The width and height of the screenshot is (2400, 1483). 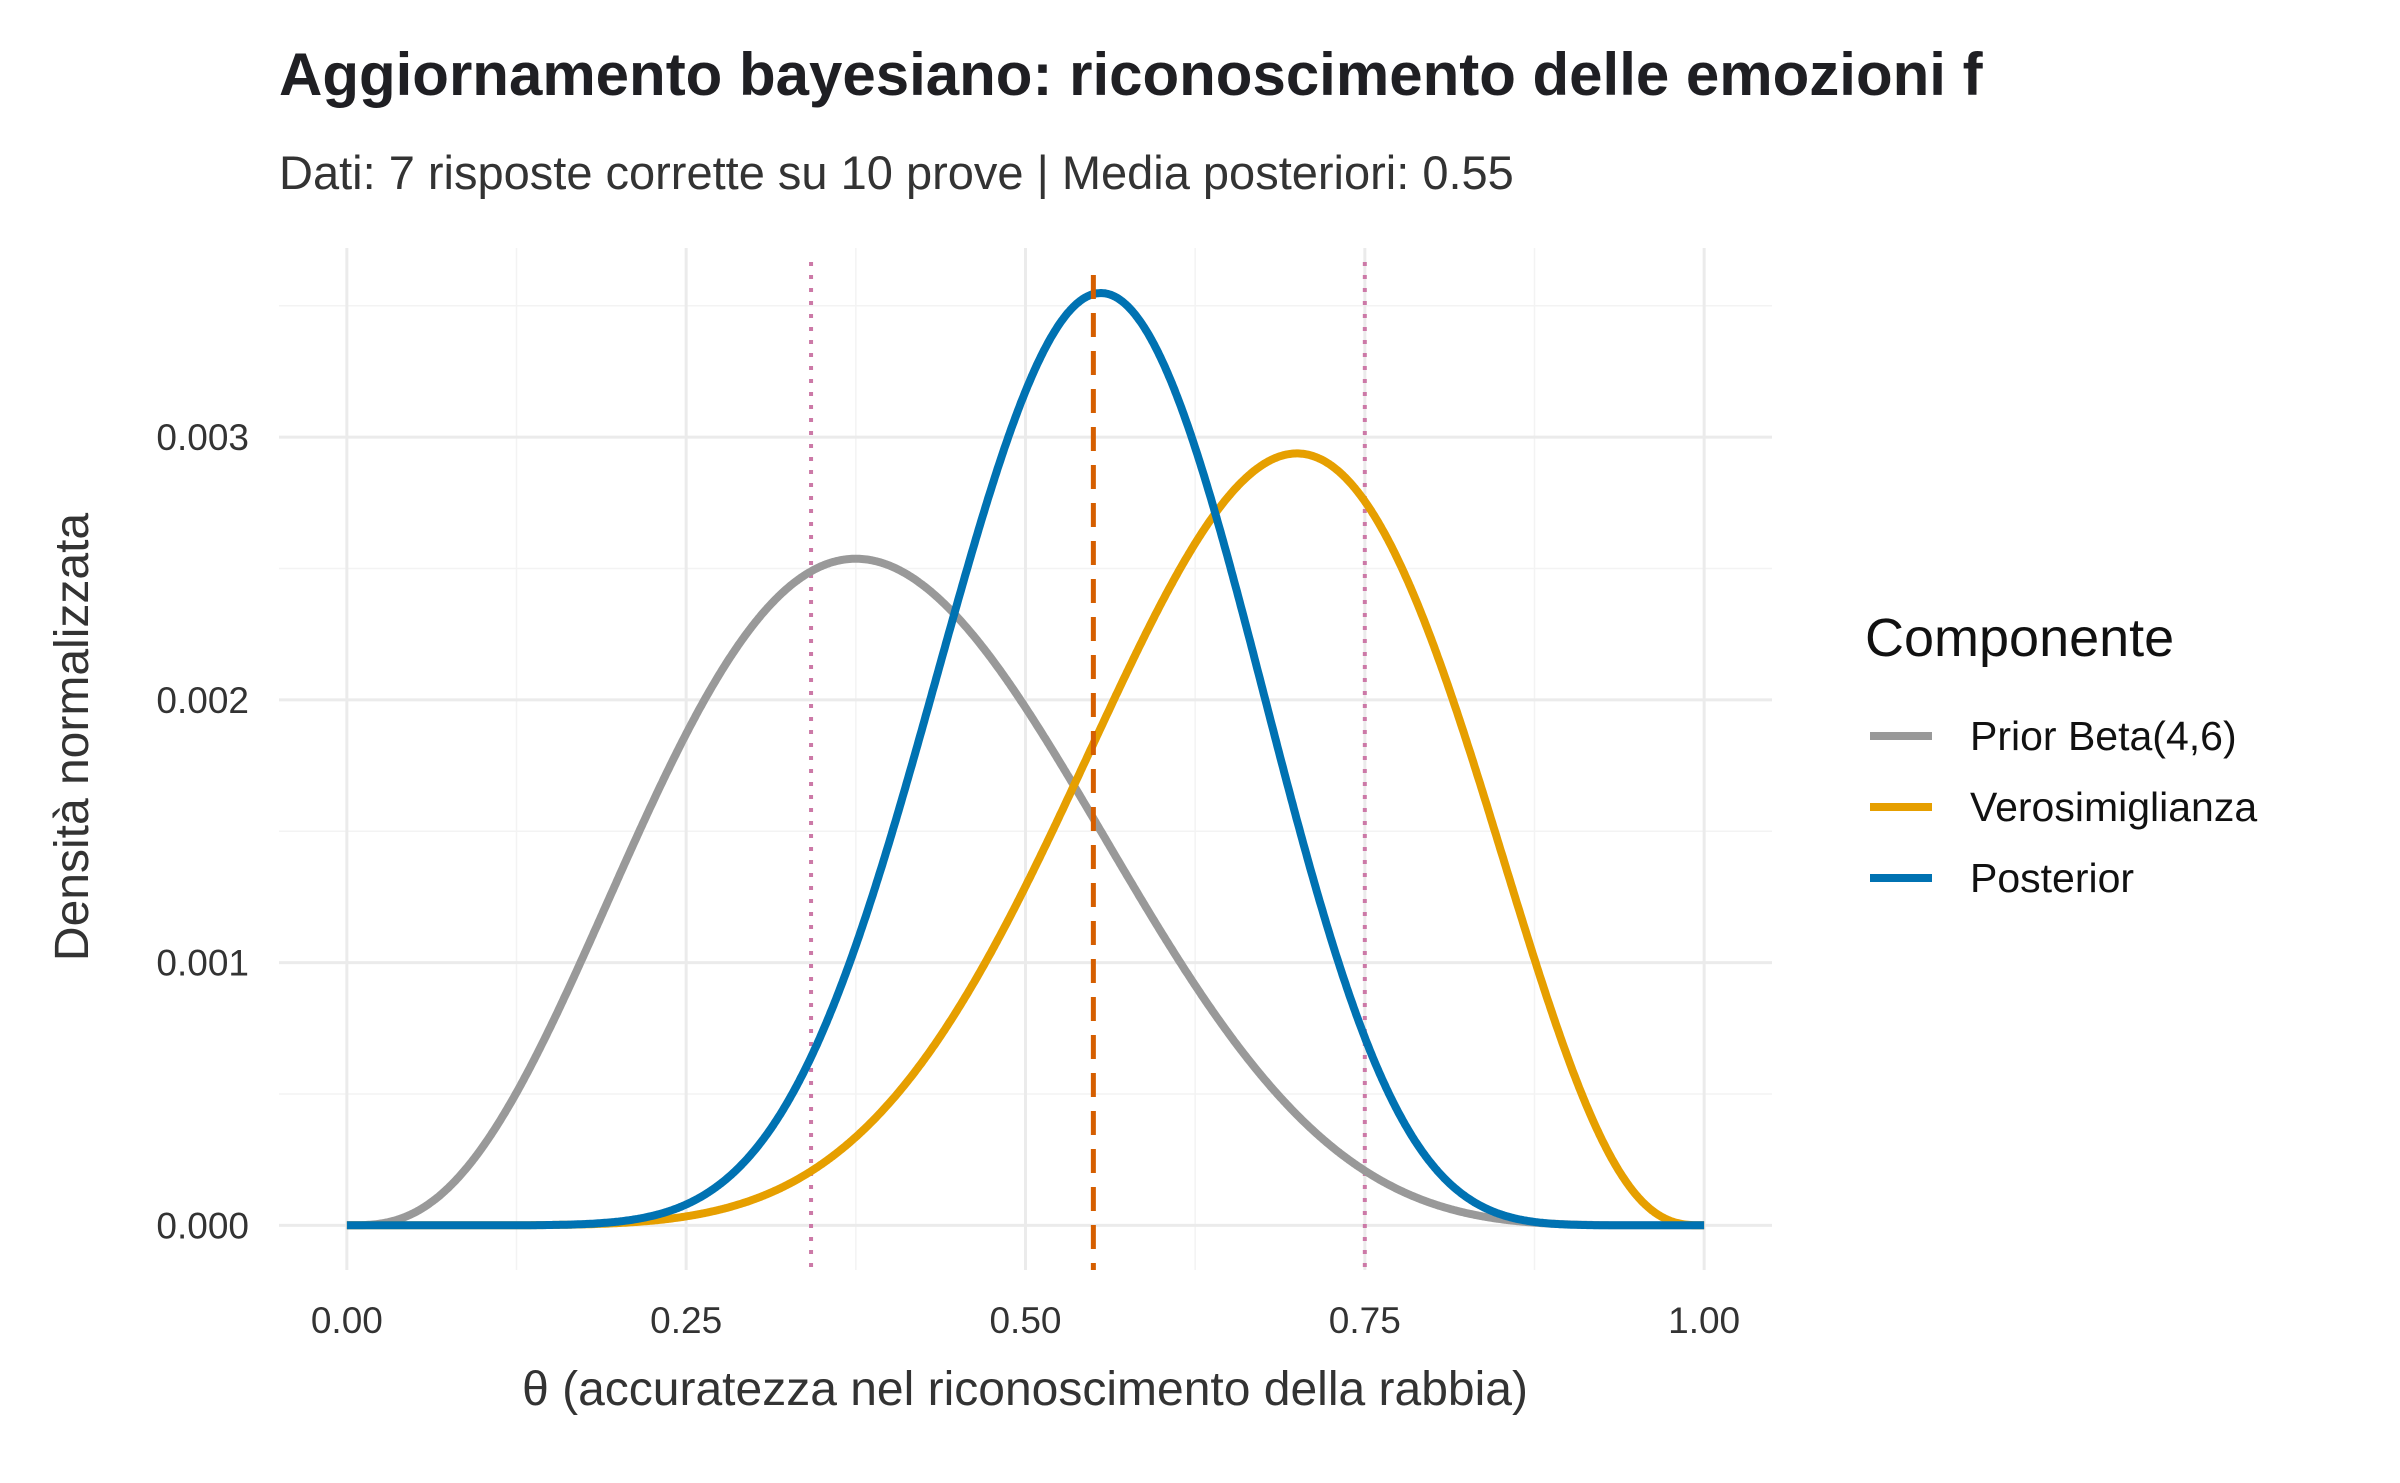 I want to click on x-tick-label: 0.00, so click(x=347, y=1320).